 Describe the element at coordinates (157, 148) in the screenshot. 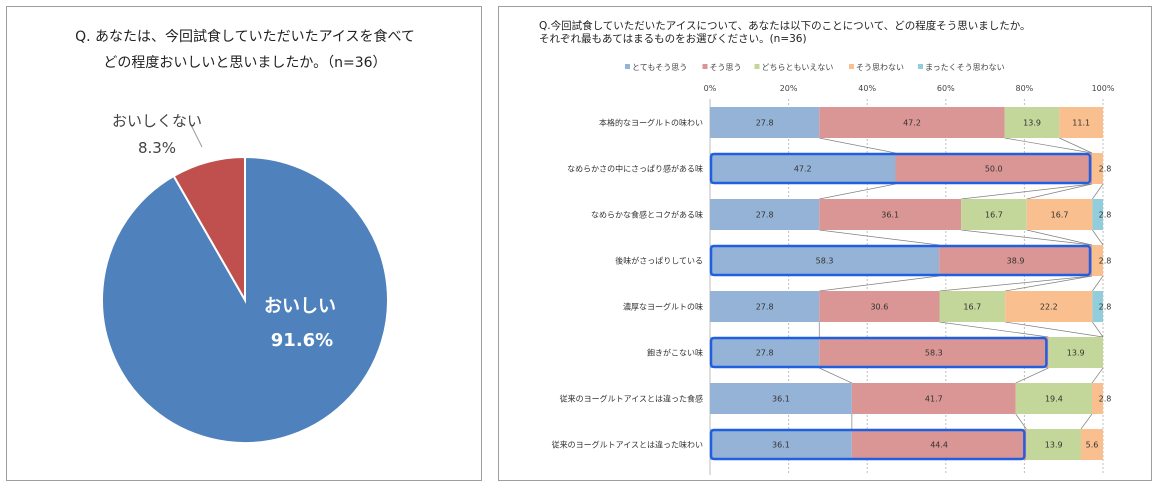

I see `pie-value-oishikunai: 8.3%` at that location.